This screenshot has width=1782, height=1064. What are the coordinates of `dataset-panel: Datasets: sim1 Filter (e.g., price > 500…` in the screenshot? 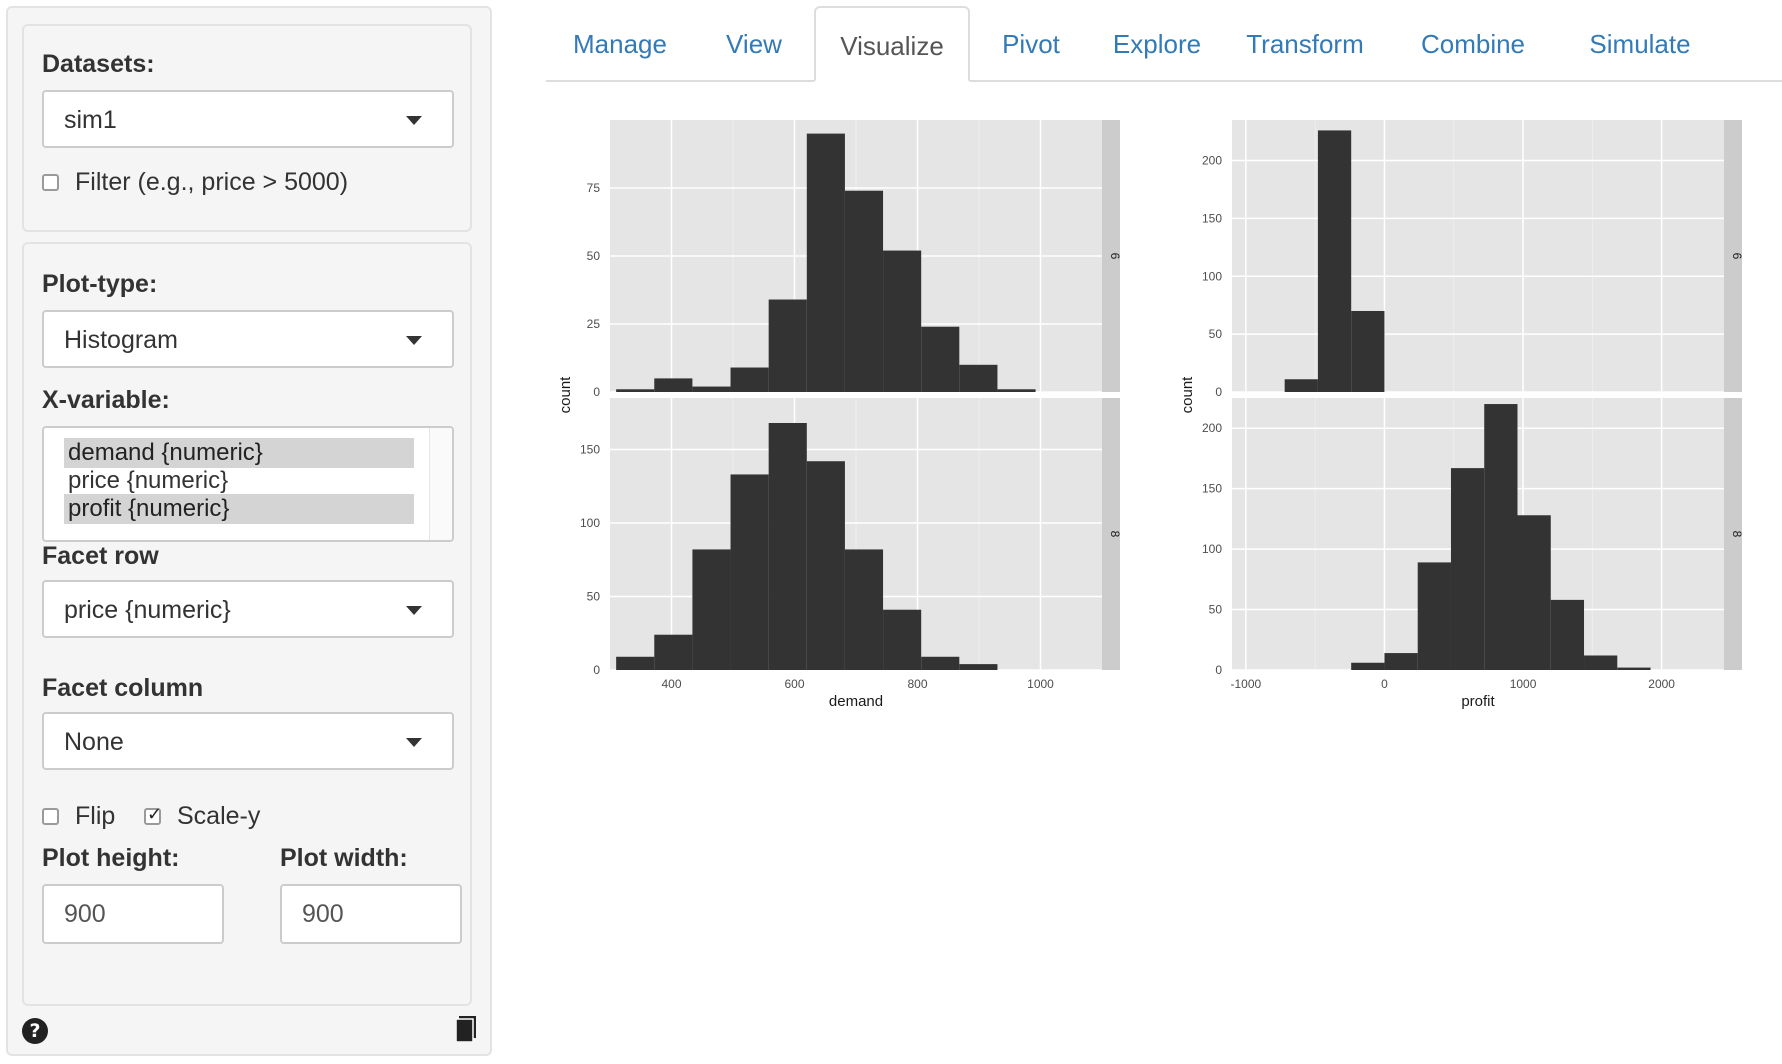 It's located at (247, 128).